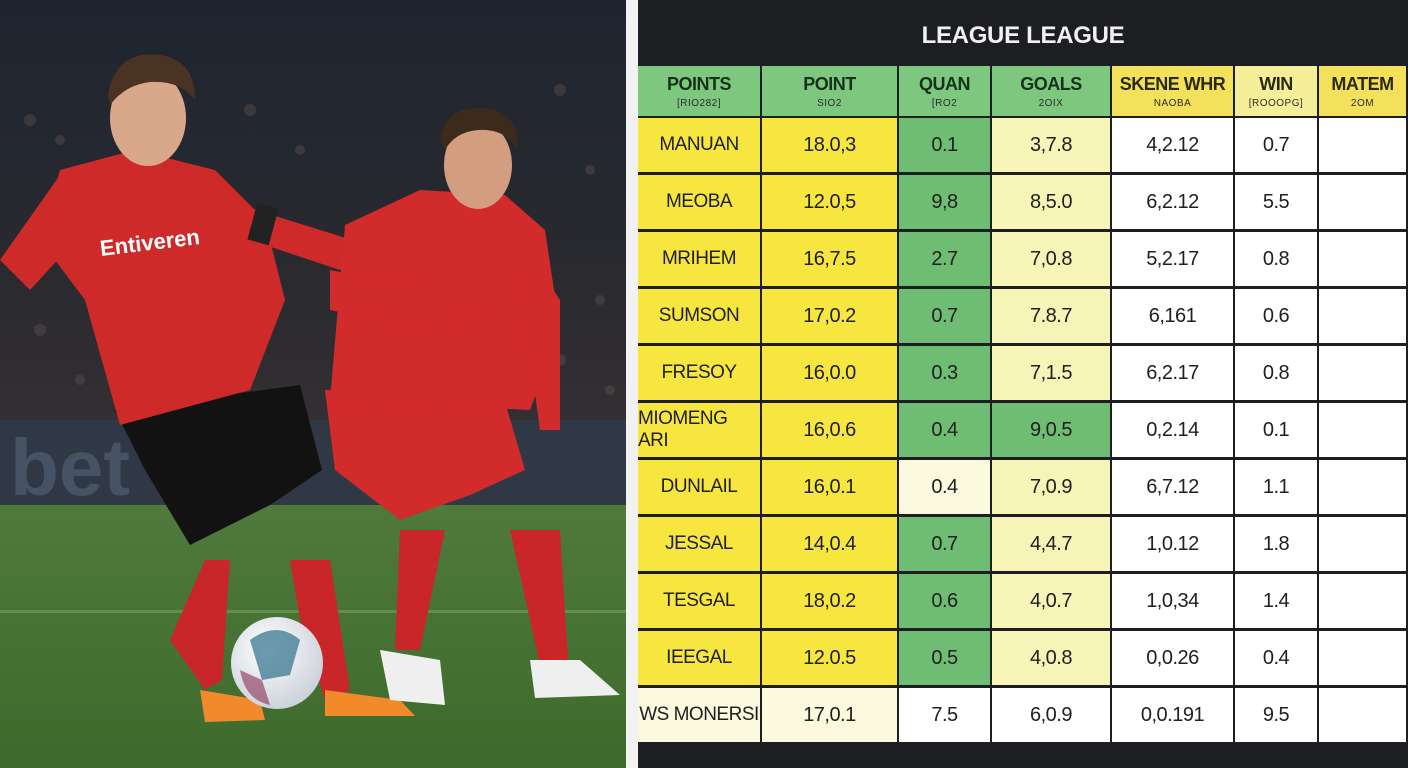  Describe the element at coordinates (1173, 317) in the screenshot. I see `table-cell: 6,161` at that location.